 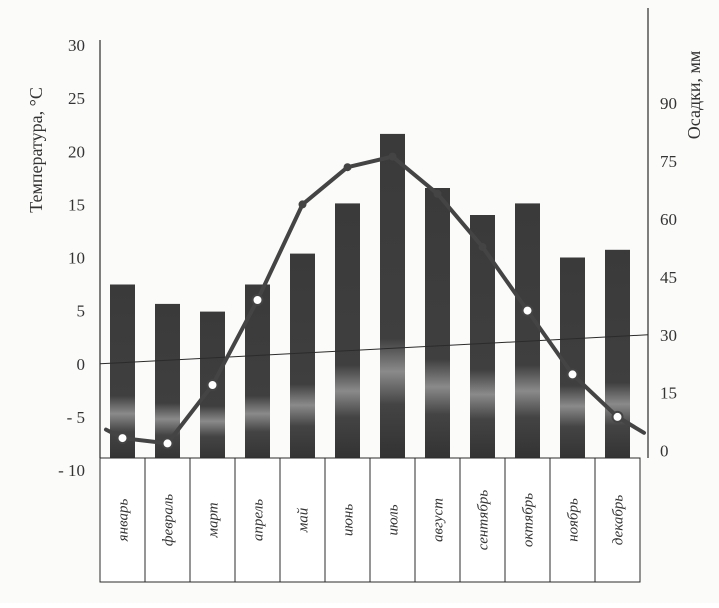 What do you see at coordinates (304, 520) in the screenshot?
I see `month-label: май` at bounding box center [304, 520].